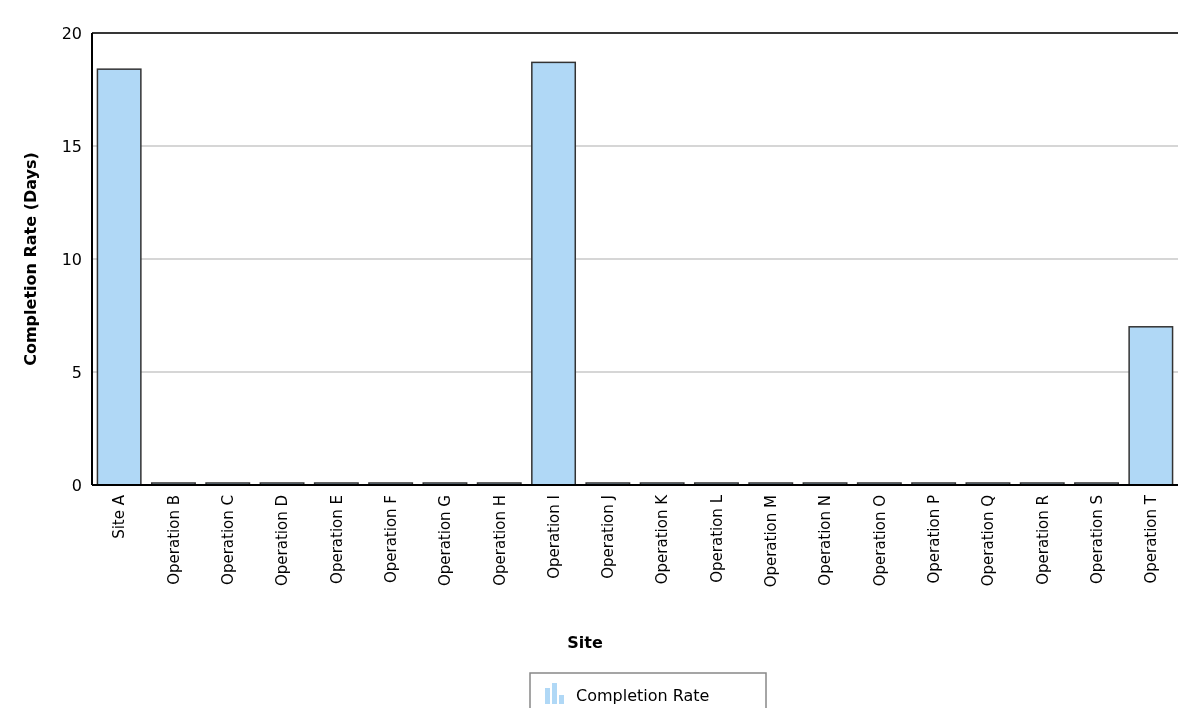 The image size is (1187, 716). I want to click on x-tick-label: Operation G, so click(445, 541).